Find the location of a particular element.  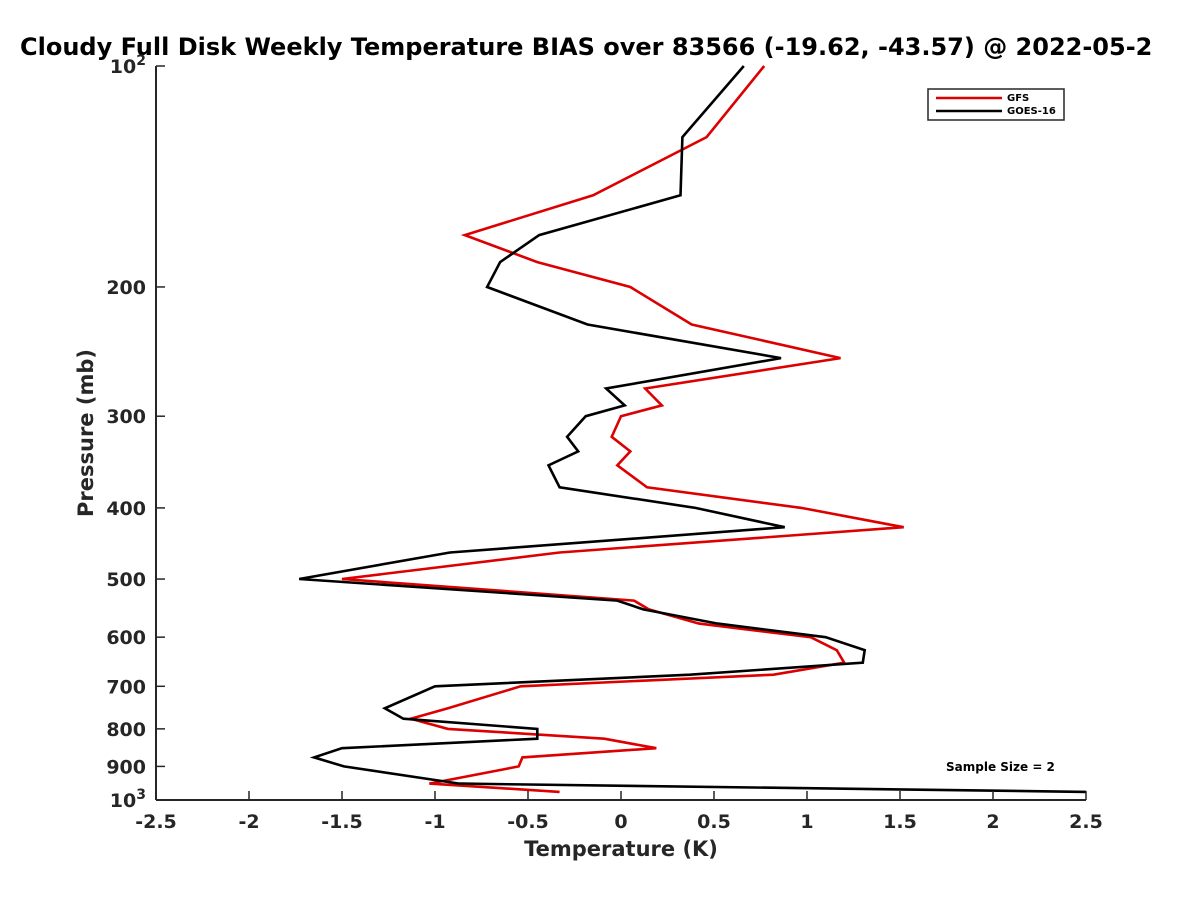

x-tick-label: 2.5 is located at coordinates (1086, 822).